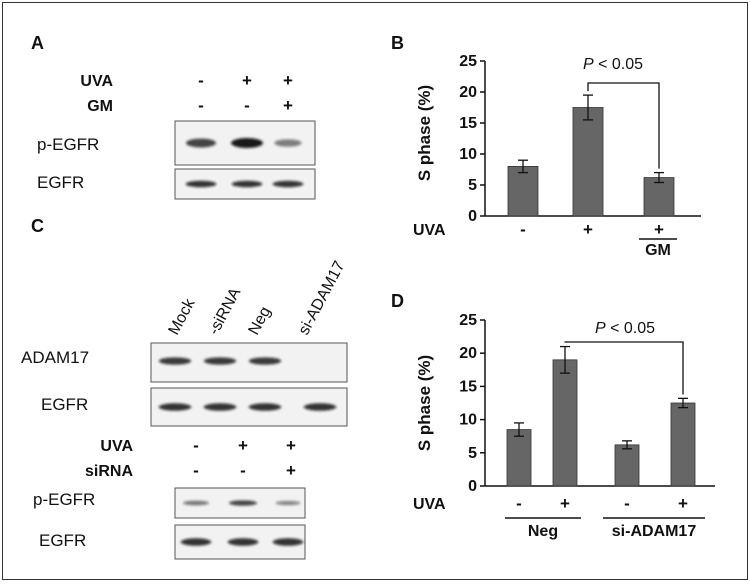  What do you see at coordinates (260, 321) in the screenshot?
I see `lane-label-neg: Neg` at bounding box center [260, 321].